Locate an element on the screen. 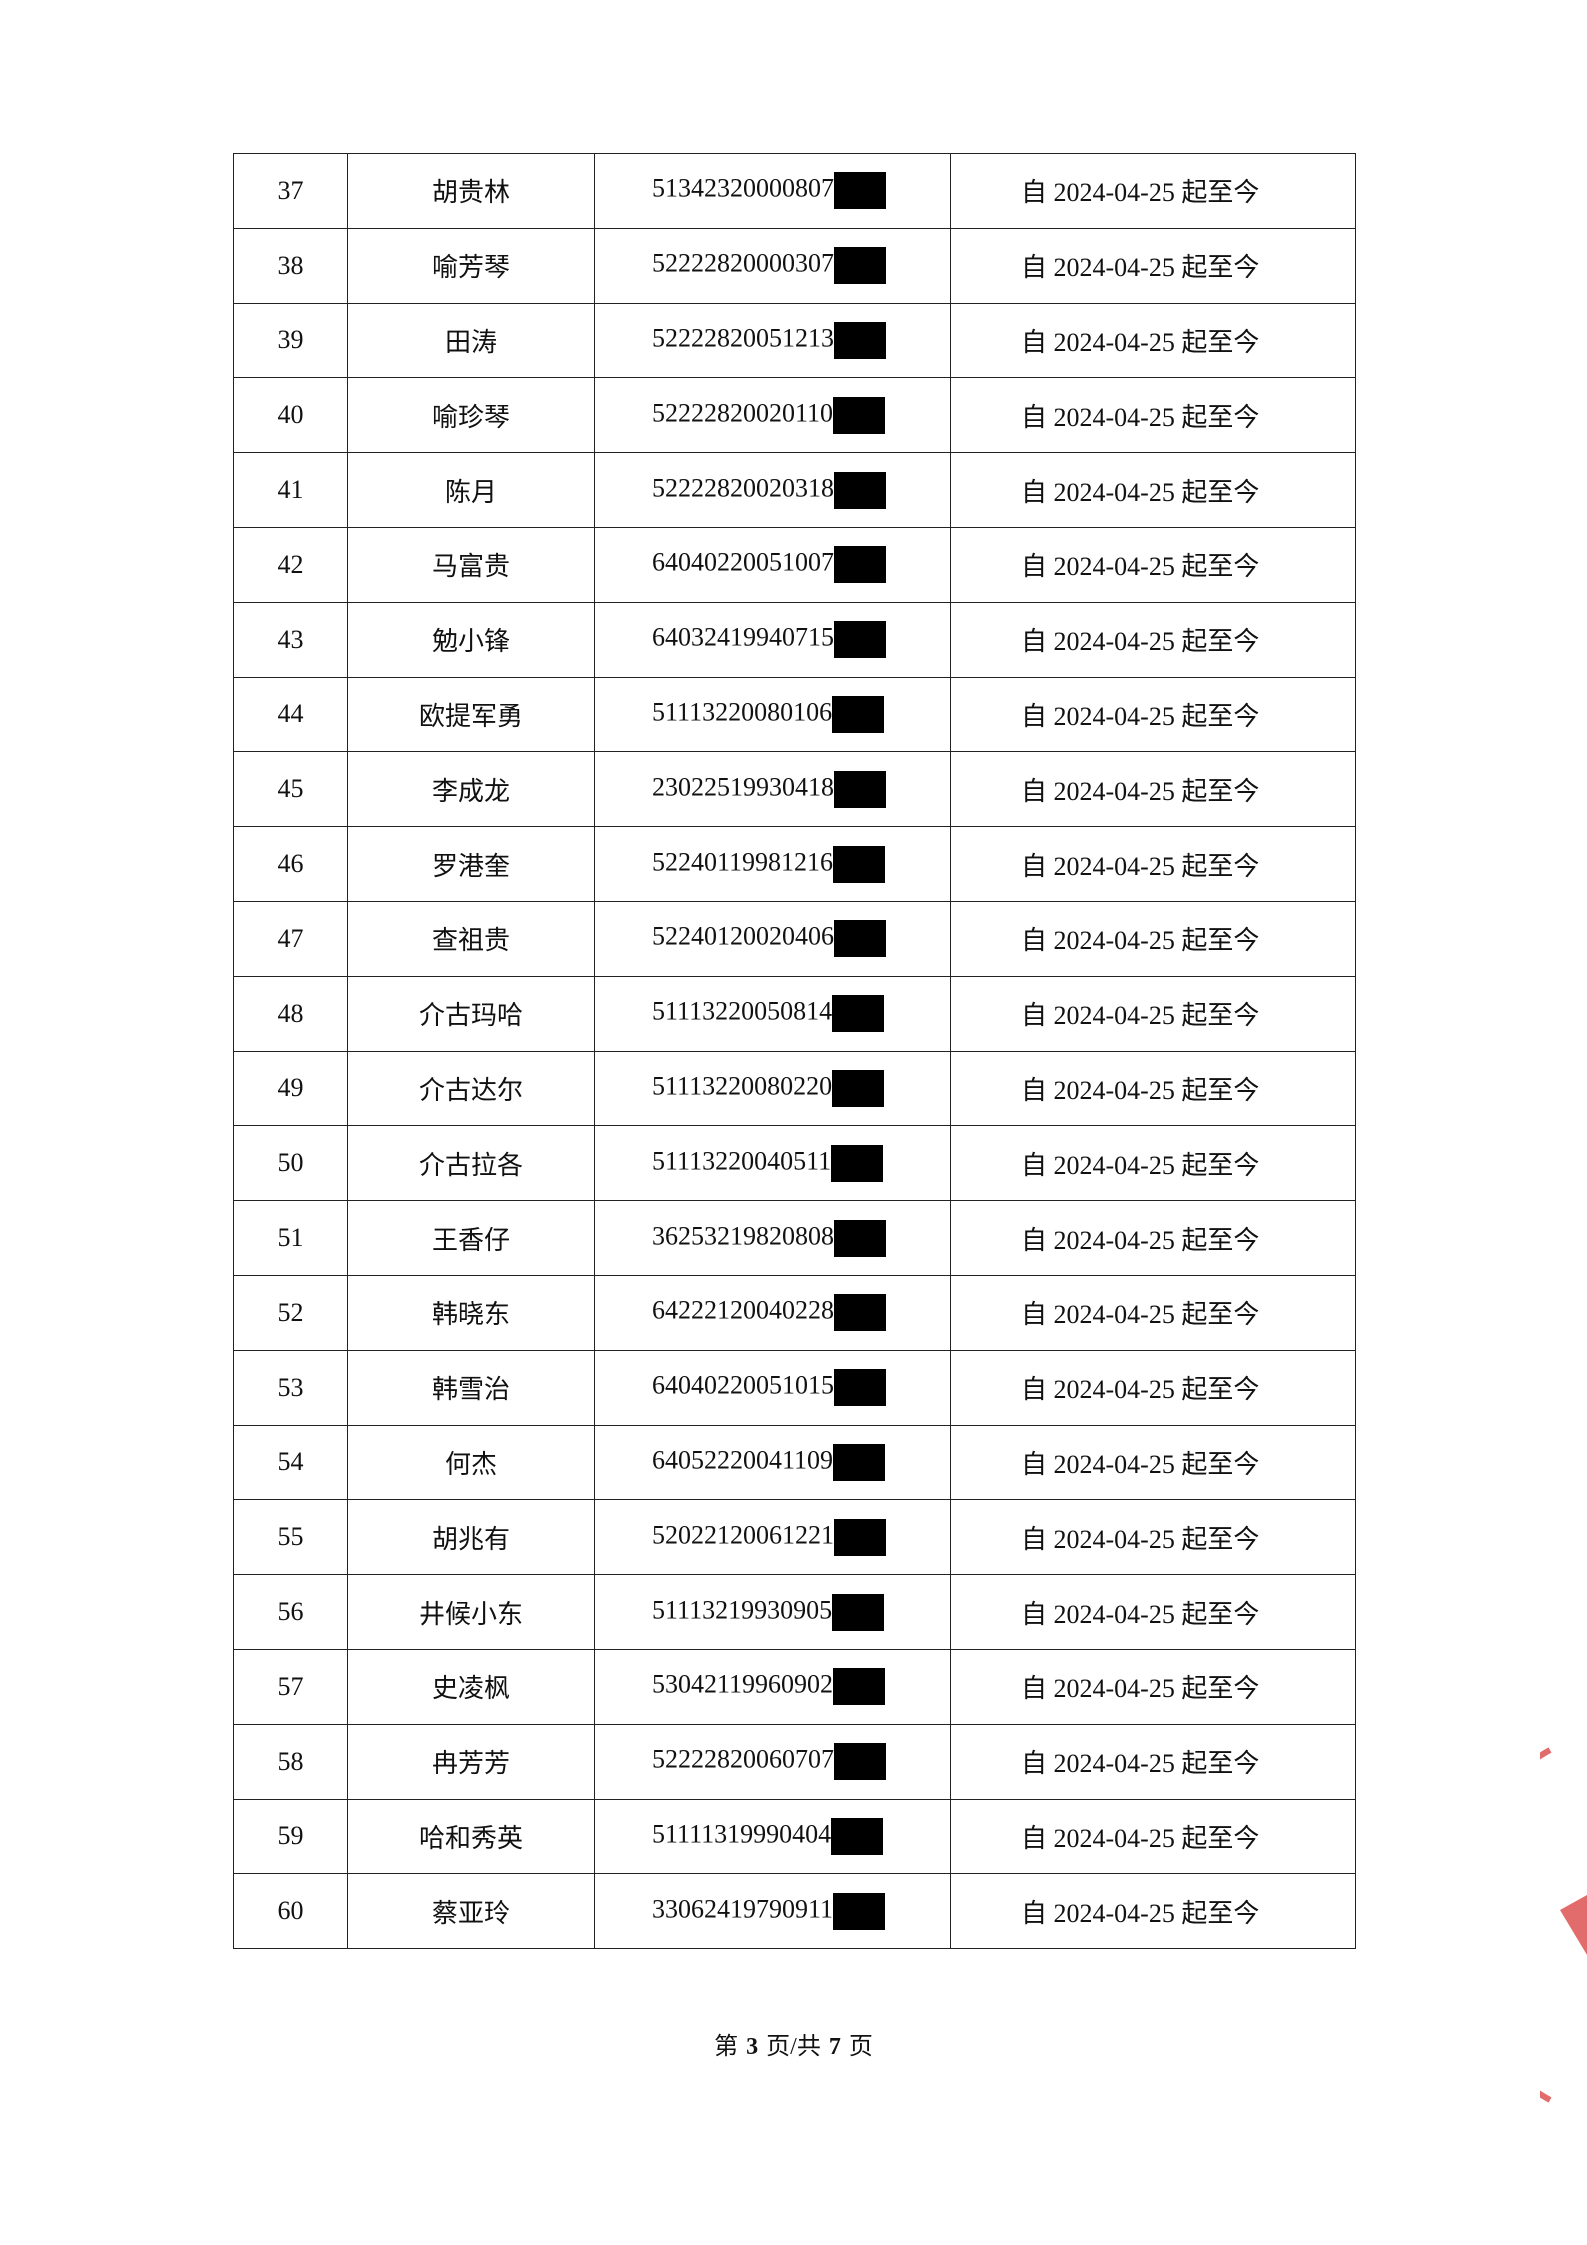 The width and height of the screenshot is (1587, 2245). id-text: 52240120020406 is located at coordinates (743, 936).